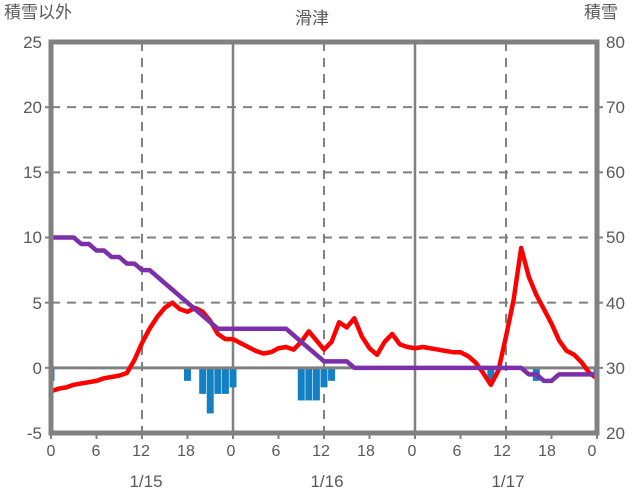 This screenshot has width=636, height=501. Describe the element at coordinates (146, 481) in the screenshot. I see `day-label-0: 1/15` at that location.